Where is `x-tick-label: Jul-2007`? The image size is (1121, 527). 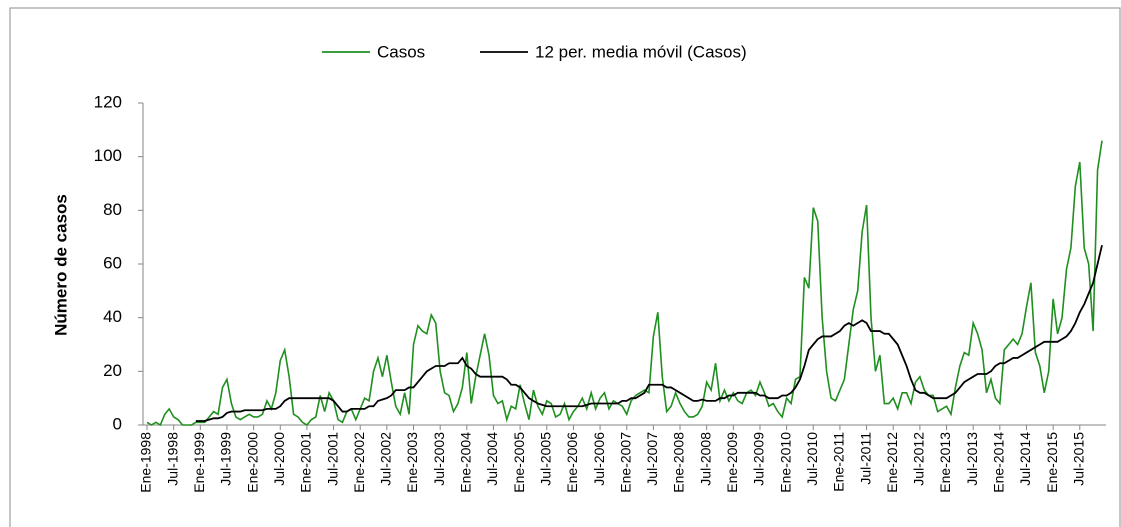
x-tick-label: Jul-2007 is located at coordinates (652, 459).